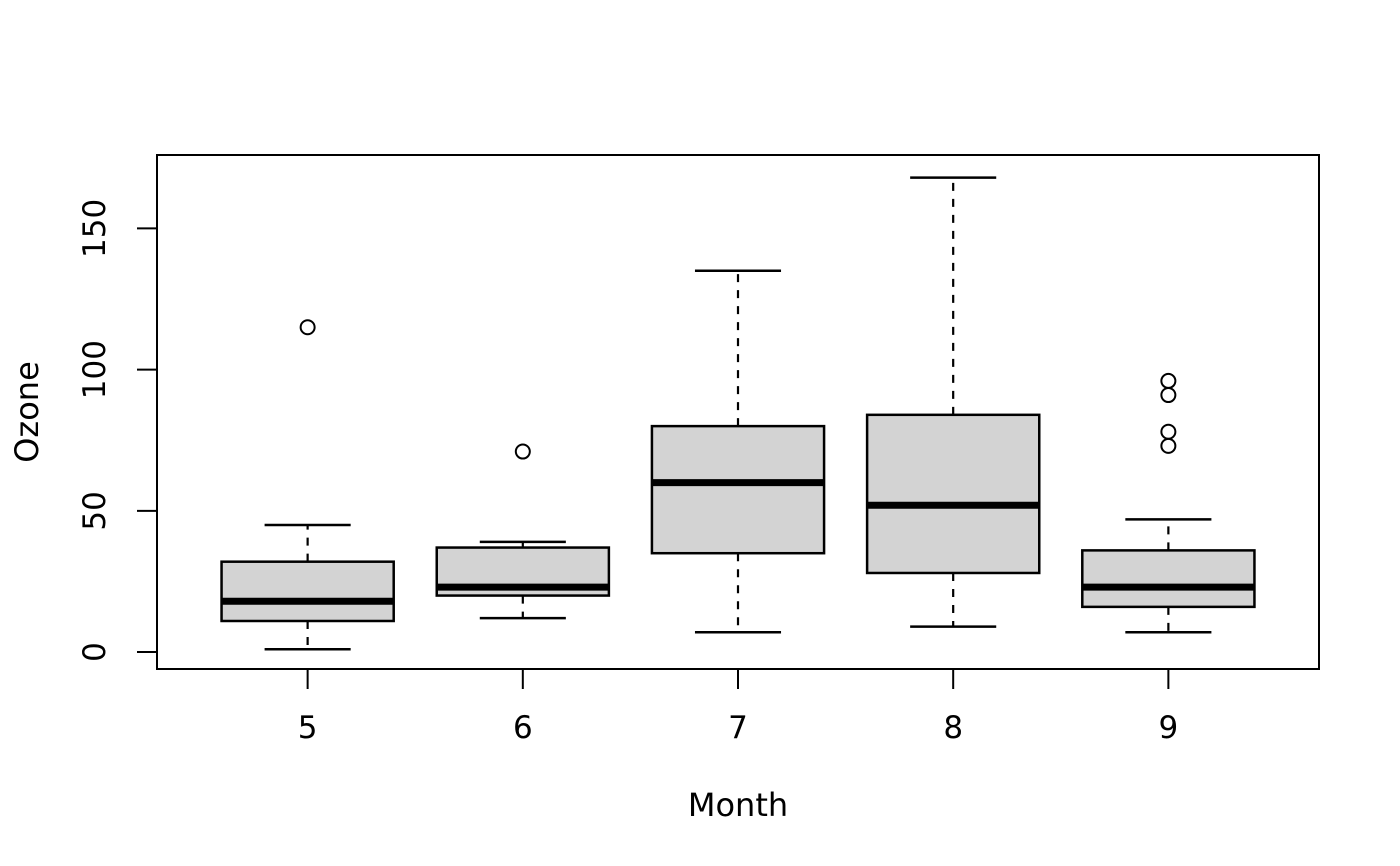 This screenshot has width=1400, height=866. I want to click on x-tick-label: 6, so click(523, 728).